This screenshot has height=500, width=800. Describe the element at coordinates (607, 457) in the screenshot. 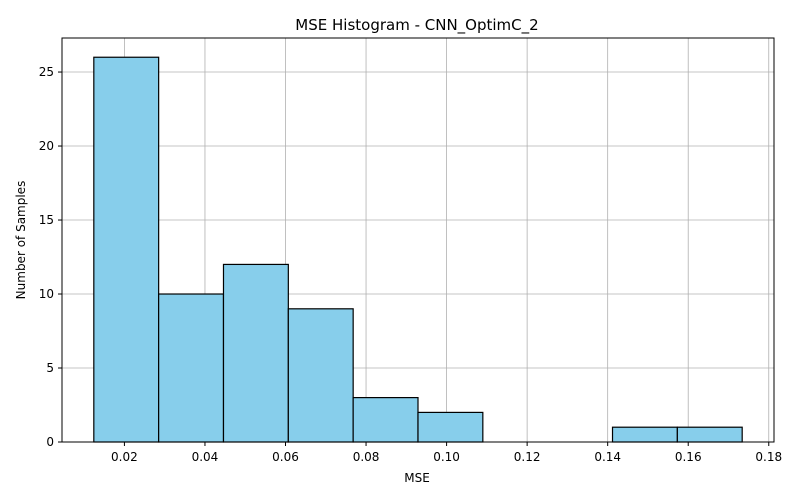

I see `x-tick-label: 0.14` at that location.